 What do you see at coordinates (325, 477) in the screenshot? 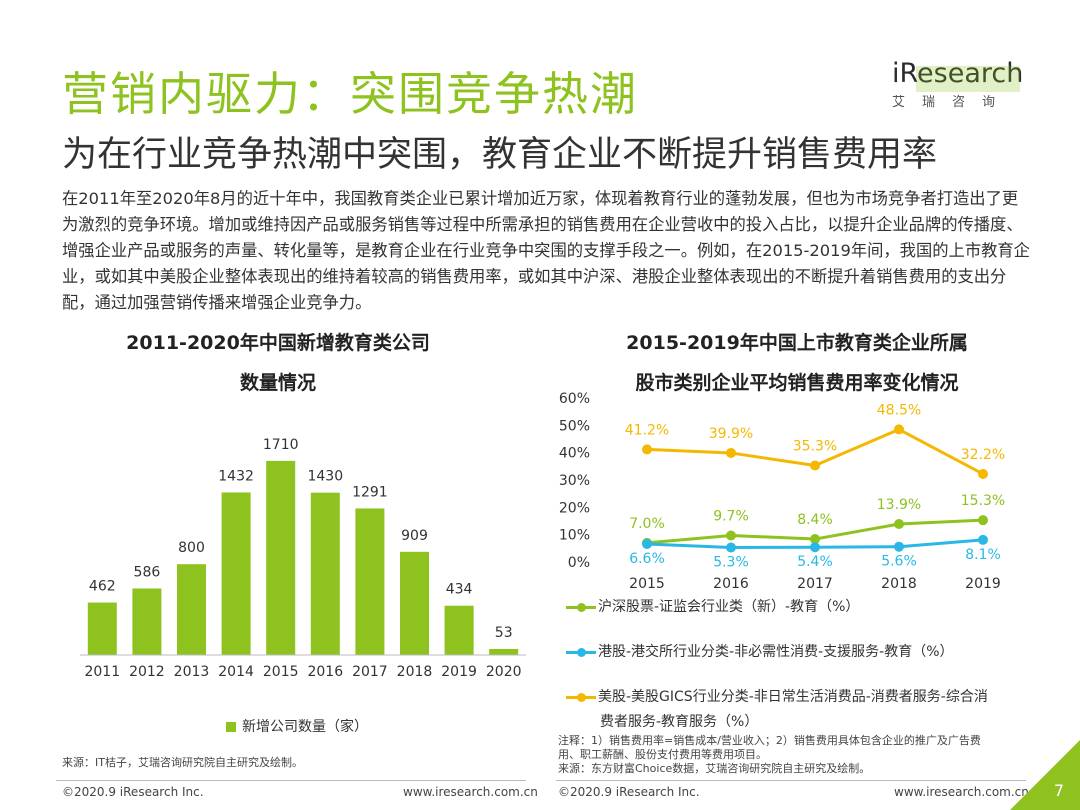
I see `bar-value-label: 1430` at bounding box center [325, 477].